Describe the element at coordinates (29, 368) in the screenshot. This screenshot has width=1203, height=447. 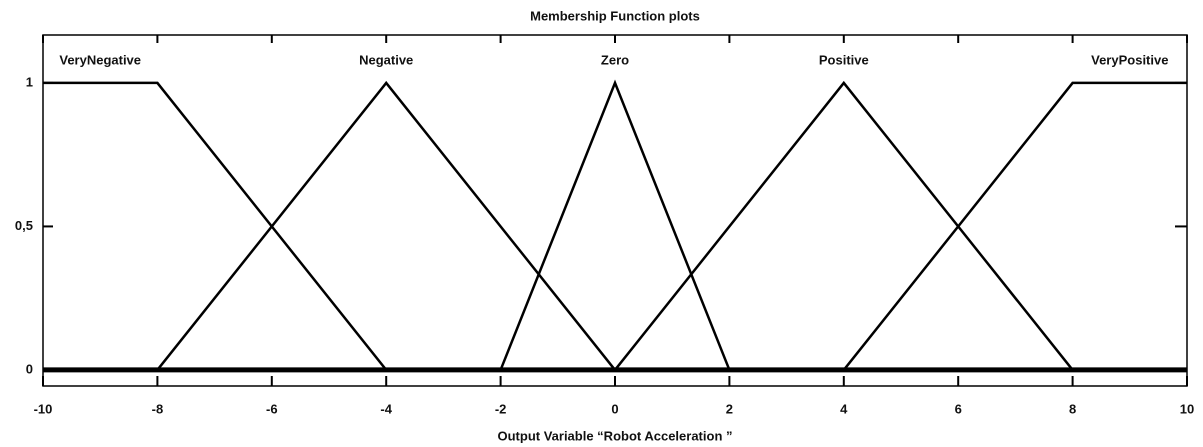
I see `y-tick-label: 0` at that location.